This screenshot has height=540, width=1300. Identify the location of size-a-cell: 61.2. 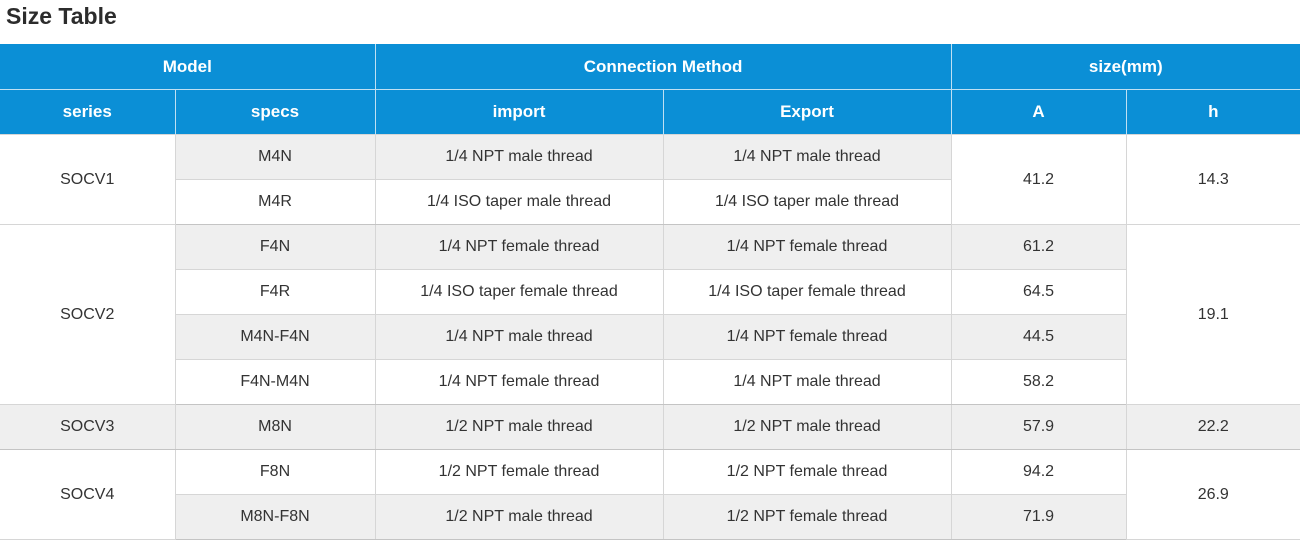
(1038, 247).